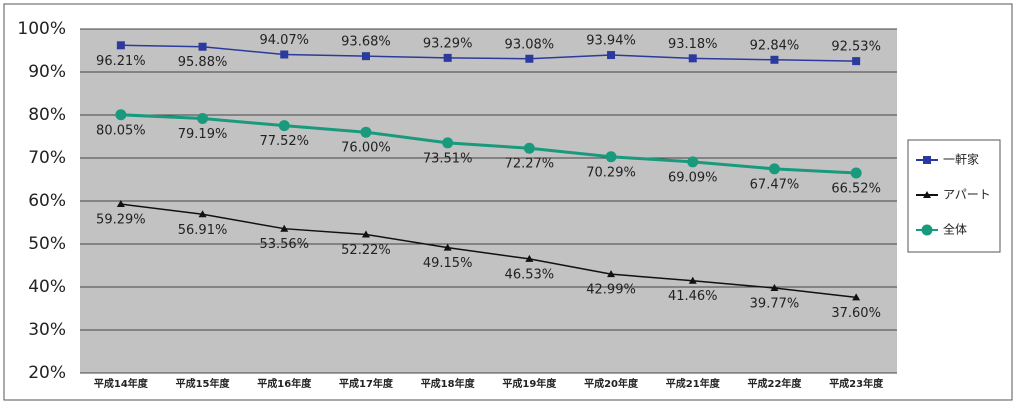 The image size is (1016, 404). Describe the element at coordinates (693, 383) in the screenshot. I see `x-tick-label: 平成21年度` at that location.